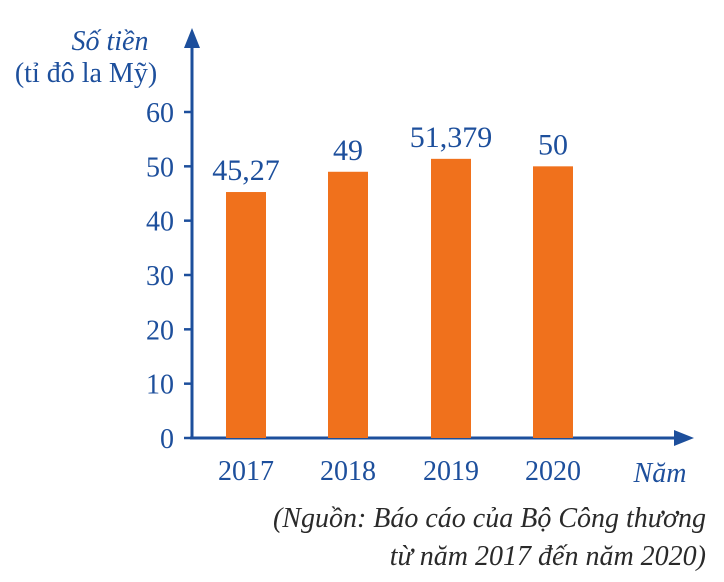 This screenshot has height=582, width=724. Describe the element at coordinates (160, 113) in the screenshot. I see `y-tick-label: 60` at that location.